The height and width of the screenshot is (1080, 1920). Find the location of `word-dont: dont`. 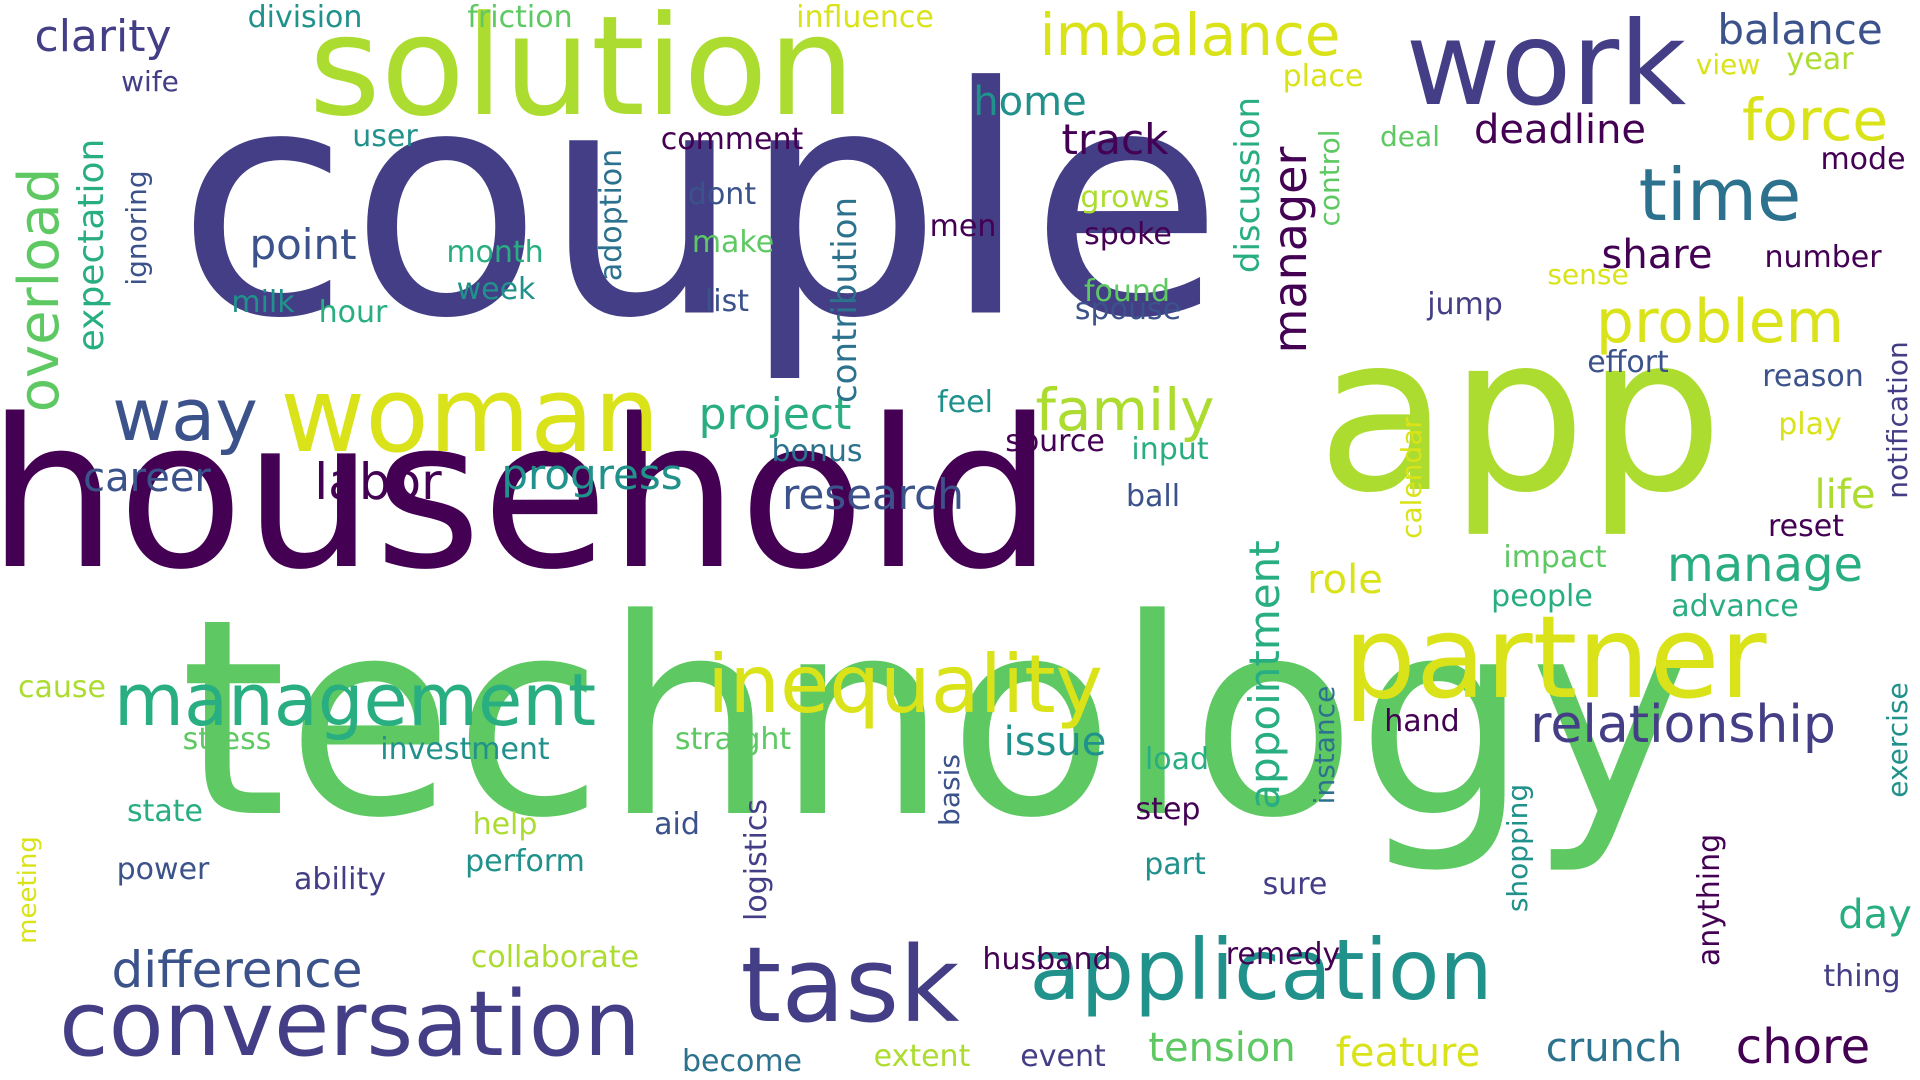

word-dont: dont is located at coordinates (722, 194).